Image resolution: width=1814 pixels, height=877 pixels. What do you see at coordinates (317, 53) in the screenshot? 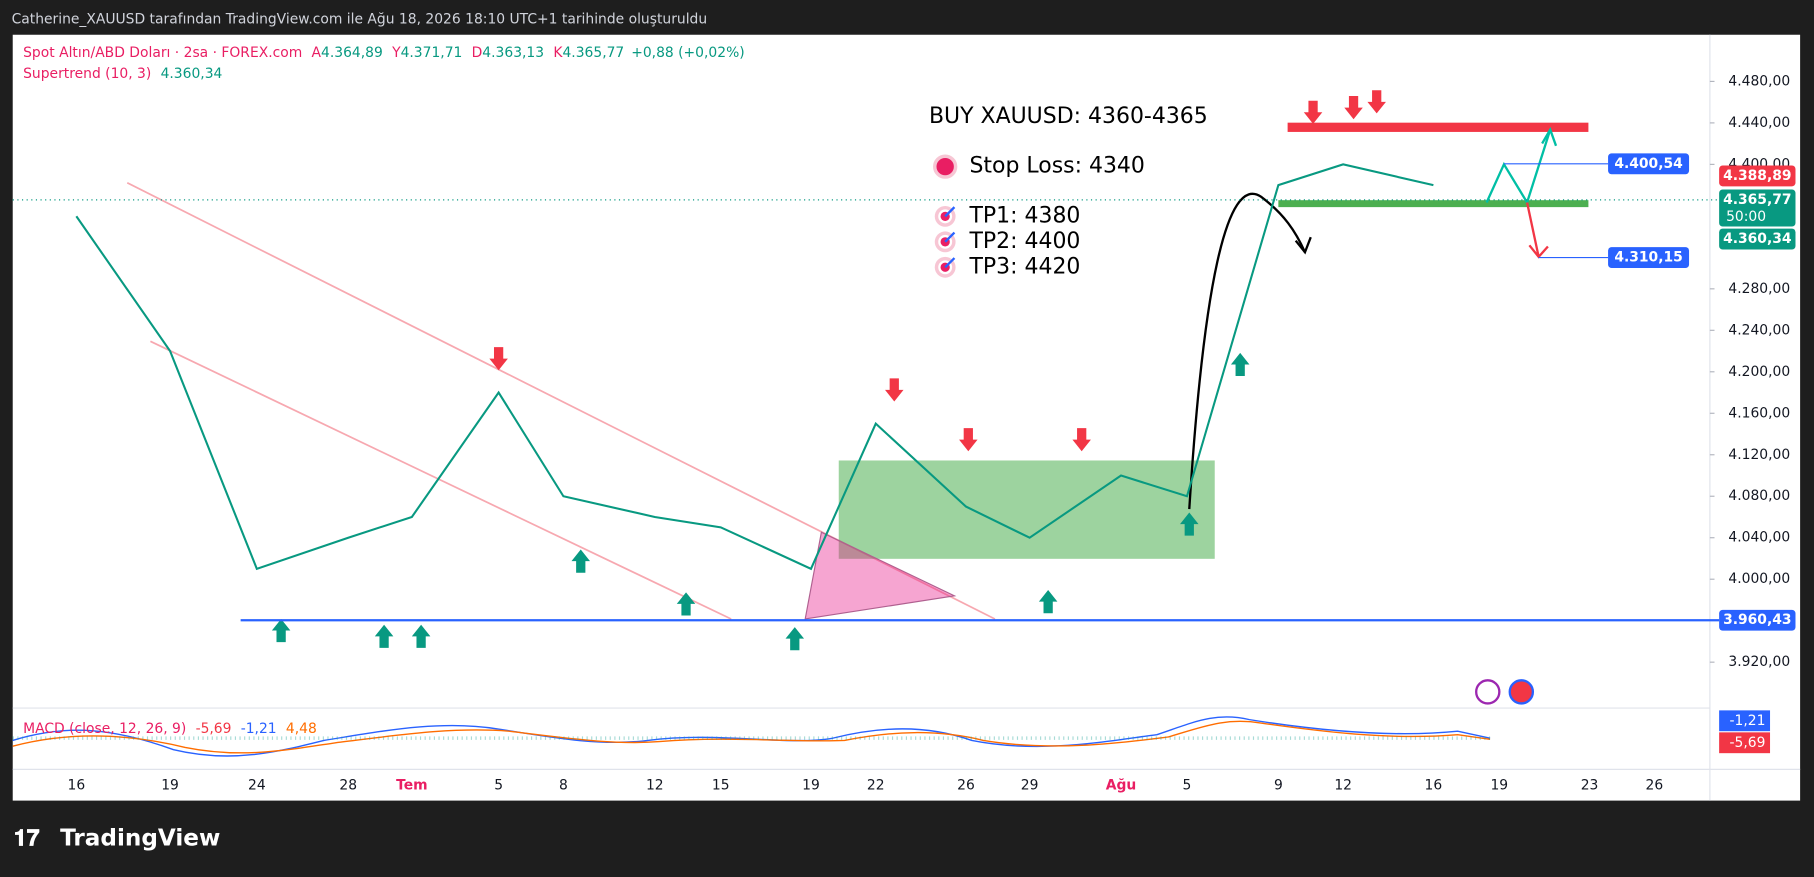
I see `legend-text: A` at bounding box center [317, 53].